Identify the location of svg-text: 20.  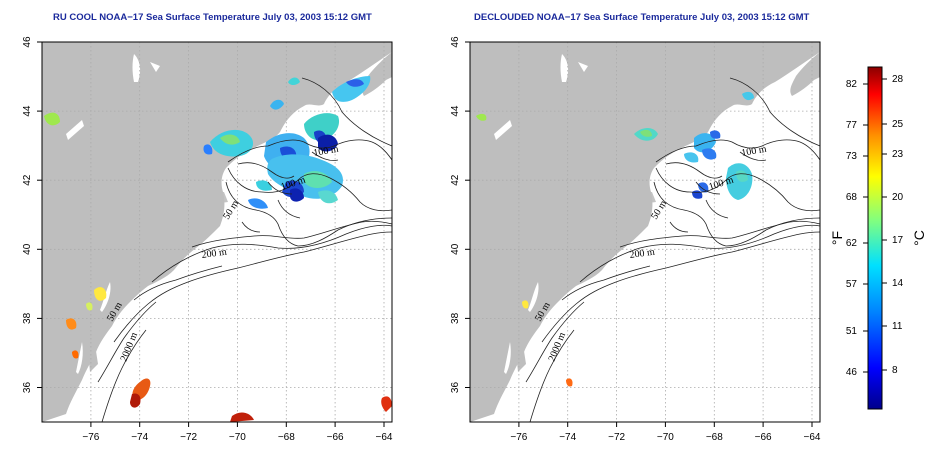
(898, 197).